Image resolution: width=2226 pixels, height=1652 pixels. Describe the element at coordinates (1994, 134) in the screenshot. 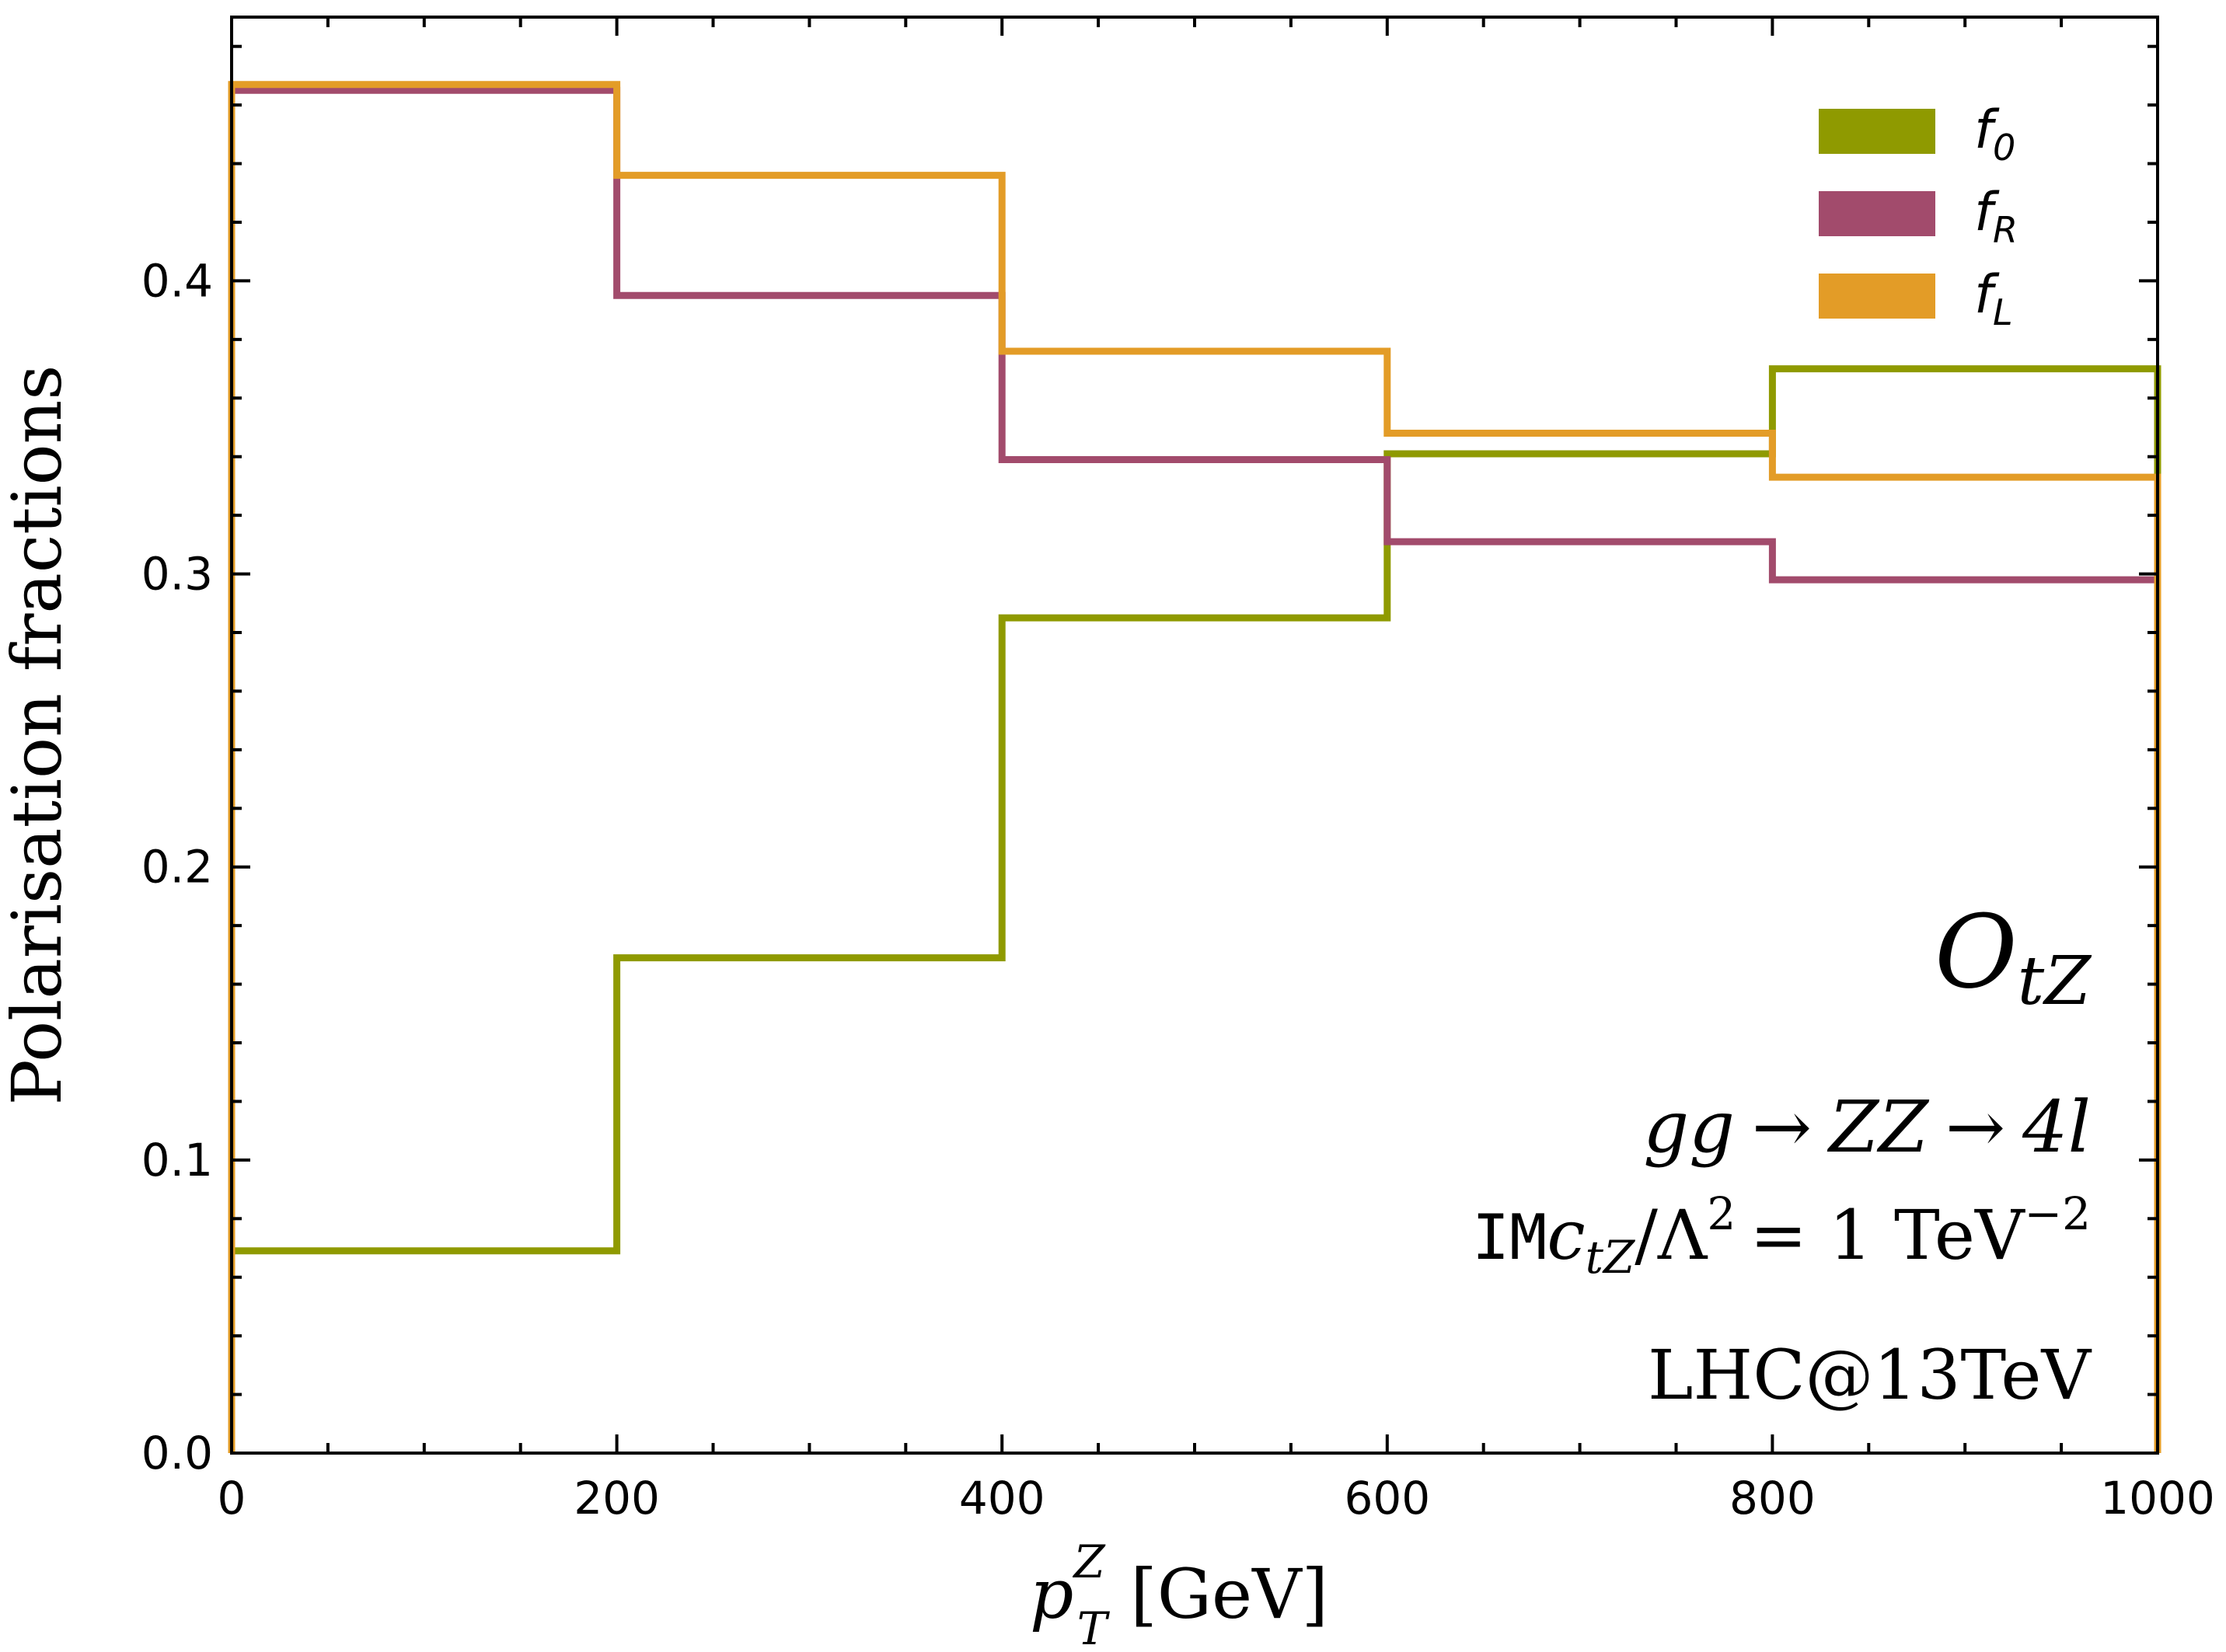

I see `legend-label-f-0: f0` at that location.